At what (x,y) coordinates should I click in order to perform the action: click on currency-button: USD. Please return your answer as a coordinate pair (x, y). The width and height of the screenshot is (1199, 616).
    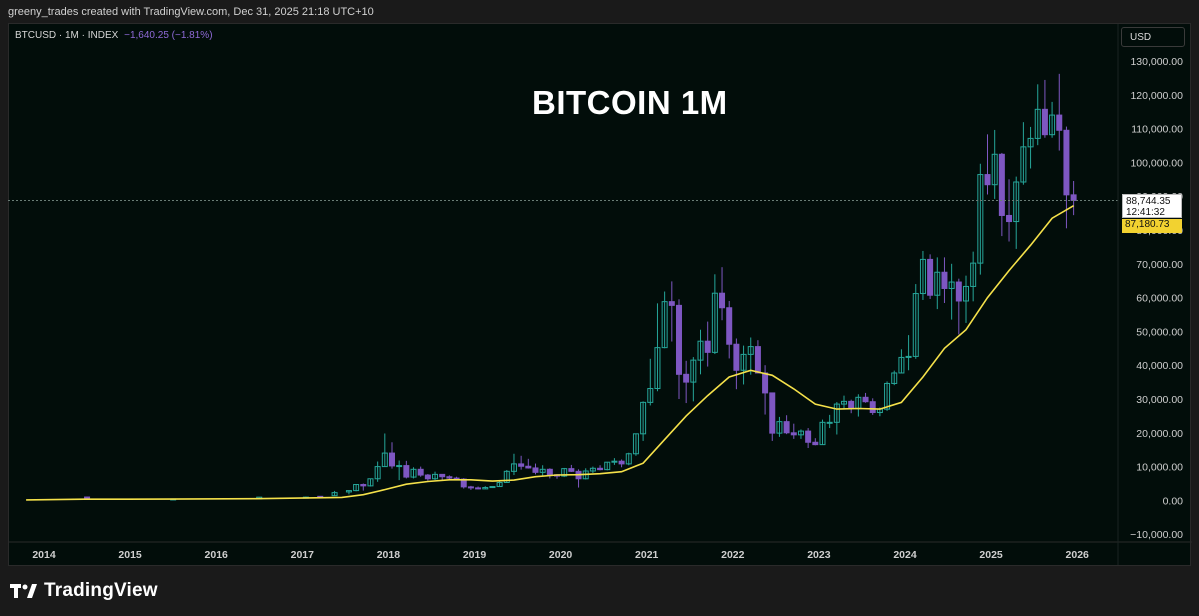
    Looking at the image, I should click on (1153, 37).